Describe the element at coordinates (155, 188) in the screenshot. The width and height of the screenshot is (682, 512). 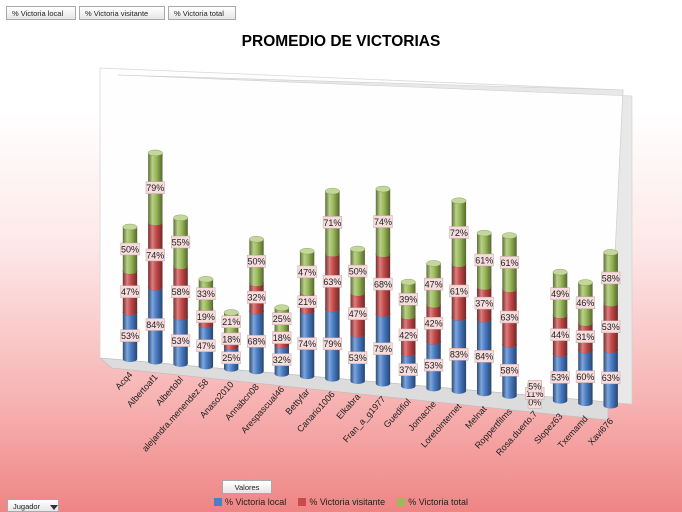
I see `svg-text: 79%` at that location.